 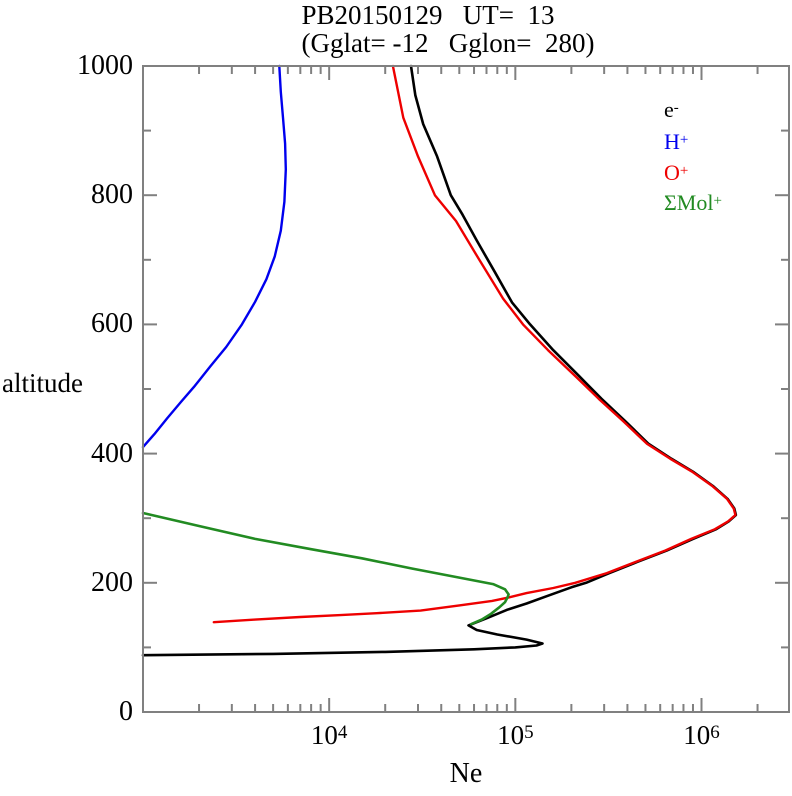 I want to click on legend-sup-h-ion: +, so click(x=684, y=140).